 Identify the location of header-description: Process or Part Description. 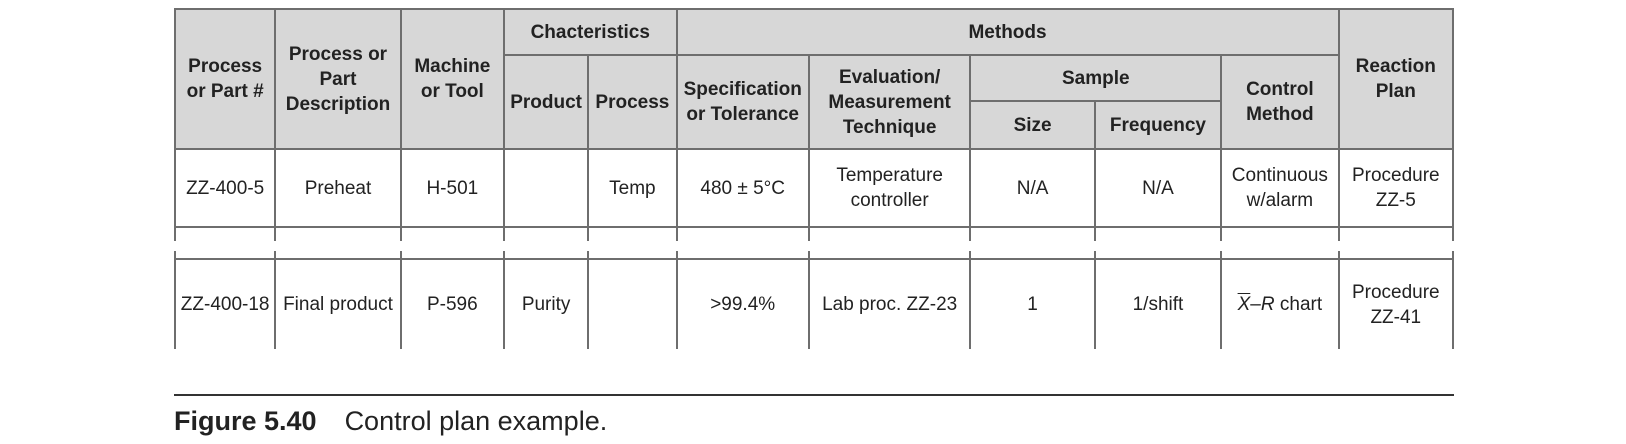
(338, 79).